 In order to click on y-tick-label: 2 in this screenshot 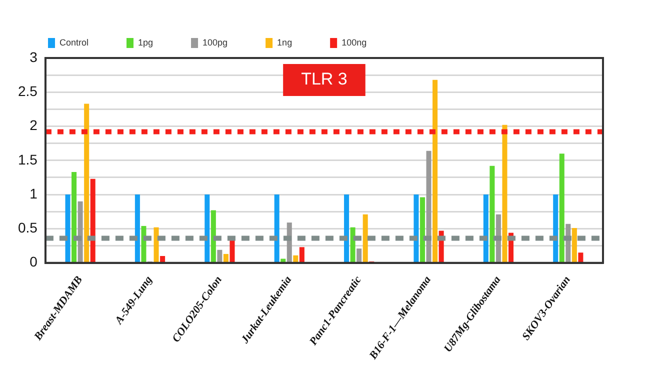, I will do `click(34, 125)`.